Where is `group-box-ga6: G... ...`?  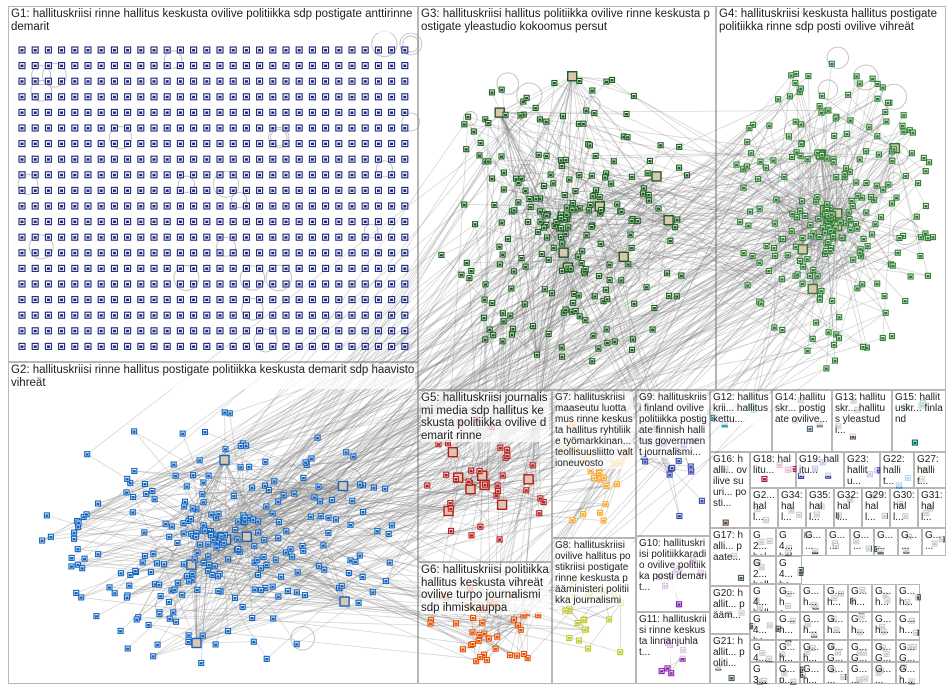
group-box-ga6: G... ... is located at coordinates (934, 542).